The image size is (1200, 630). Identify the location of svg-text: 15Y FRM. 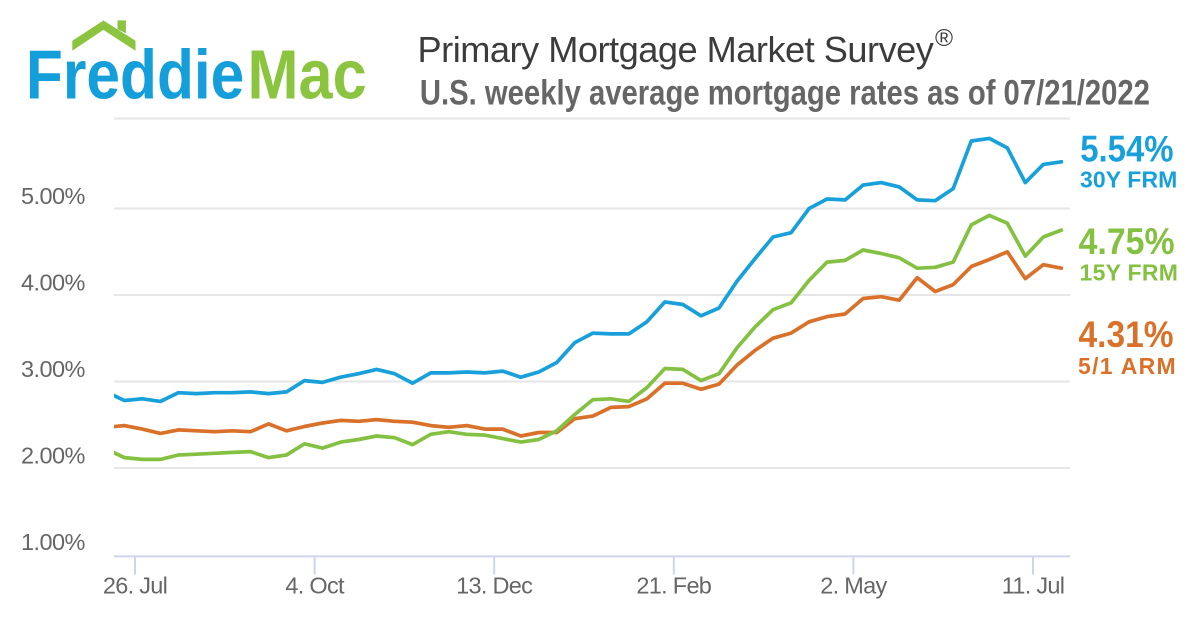
(1129, 273).